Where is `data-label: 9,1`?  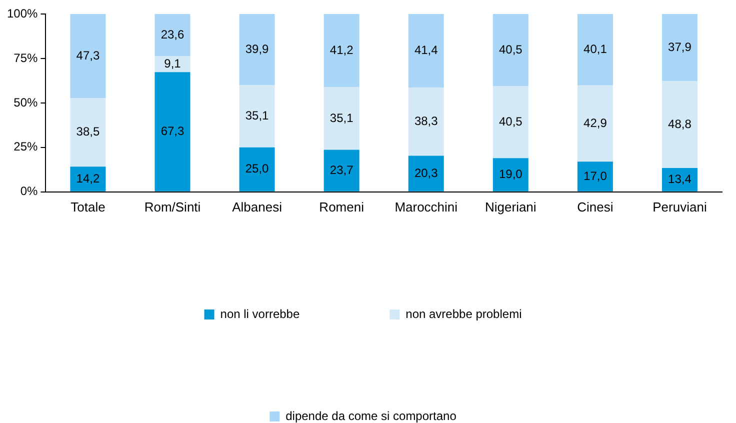 data-label: 9,1 is located at coordinates (173, 63).